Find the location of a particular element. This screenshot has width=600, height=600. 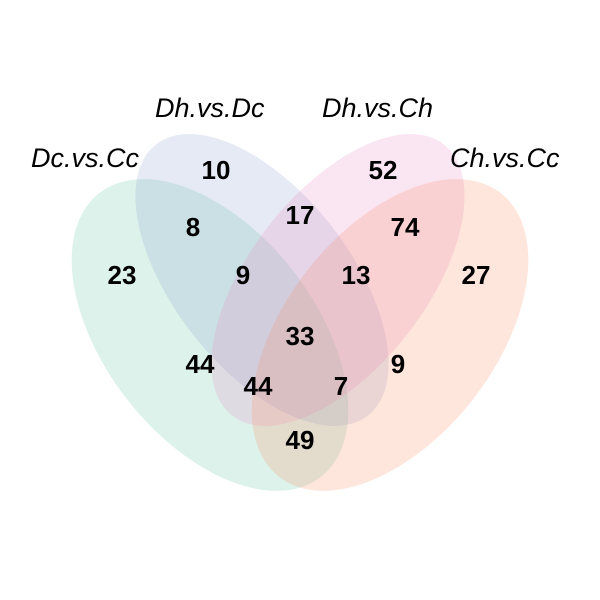

count-dhdc-dhch: 17 is located at coordinates (300, 215).